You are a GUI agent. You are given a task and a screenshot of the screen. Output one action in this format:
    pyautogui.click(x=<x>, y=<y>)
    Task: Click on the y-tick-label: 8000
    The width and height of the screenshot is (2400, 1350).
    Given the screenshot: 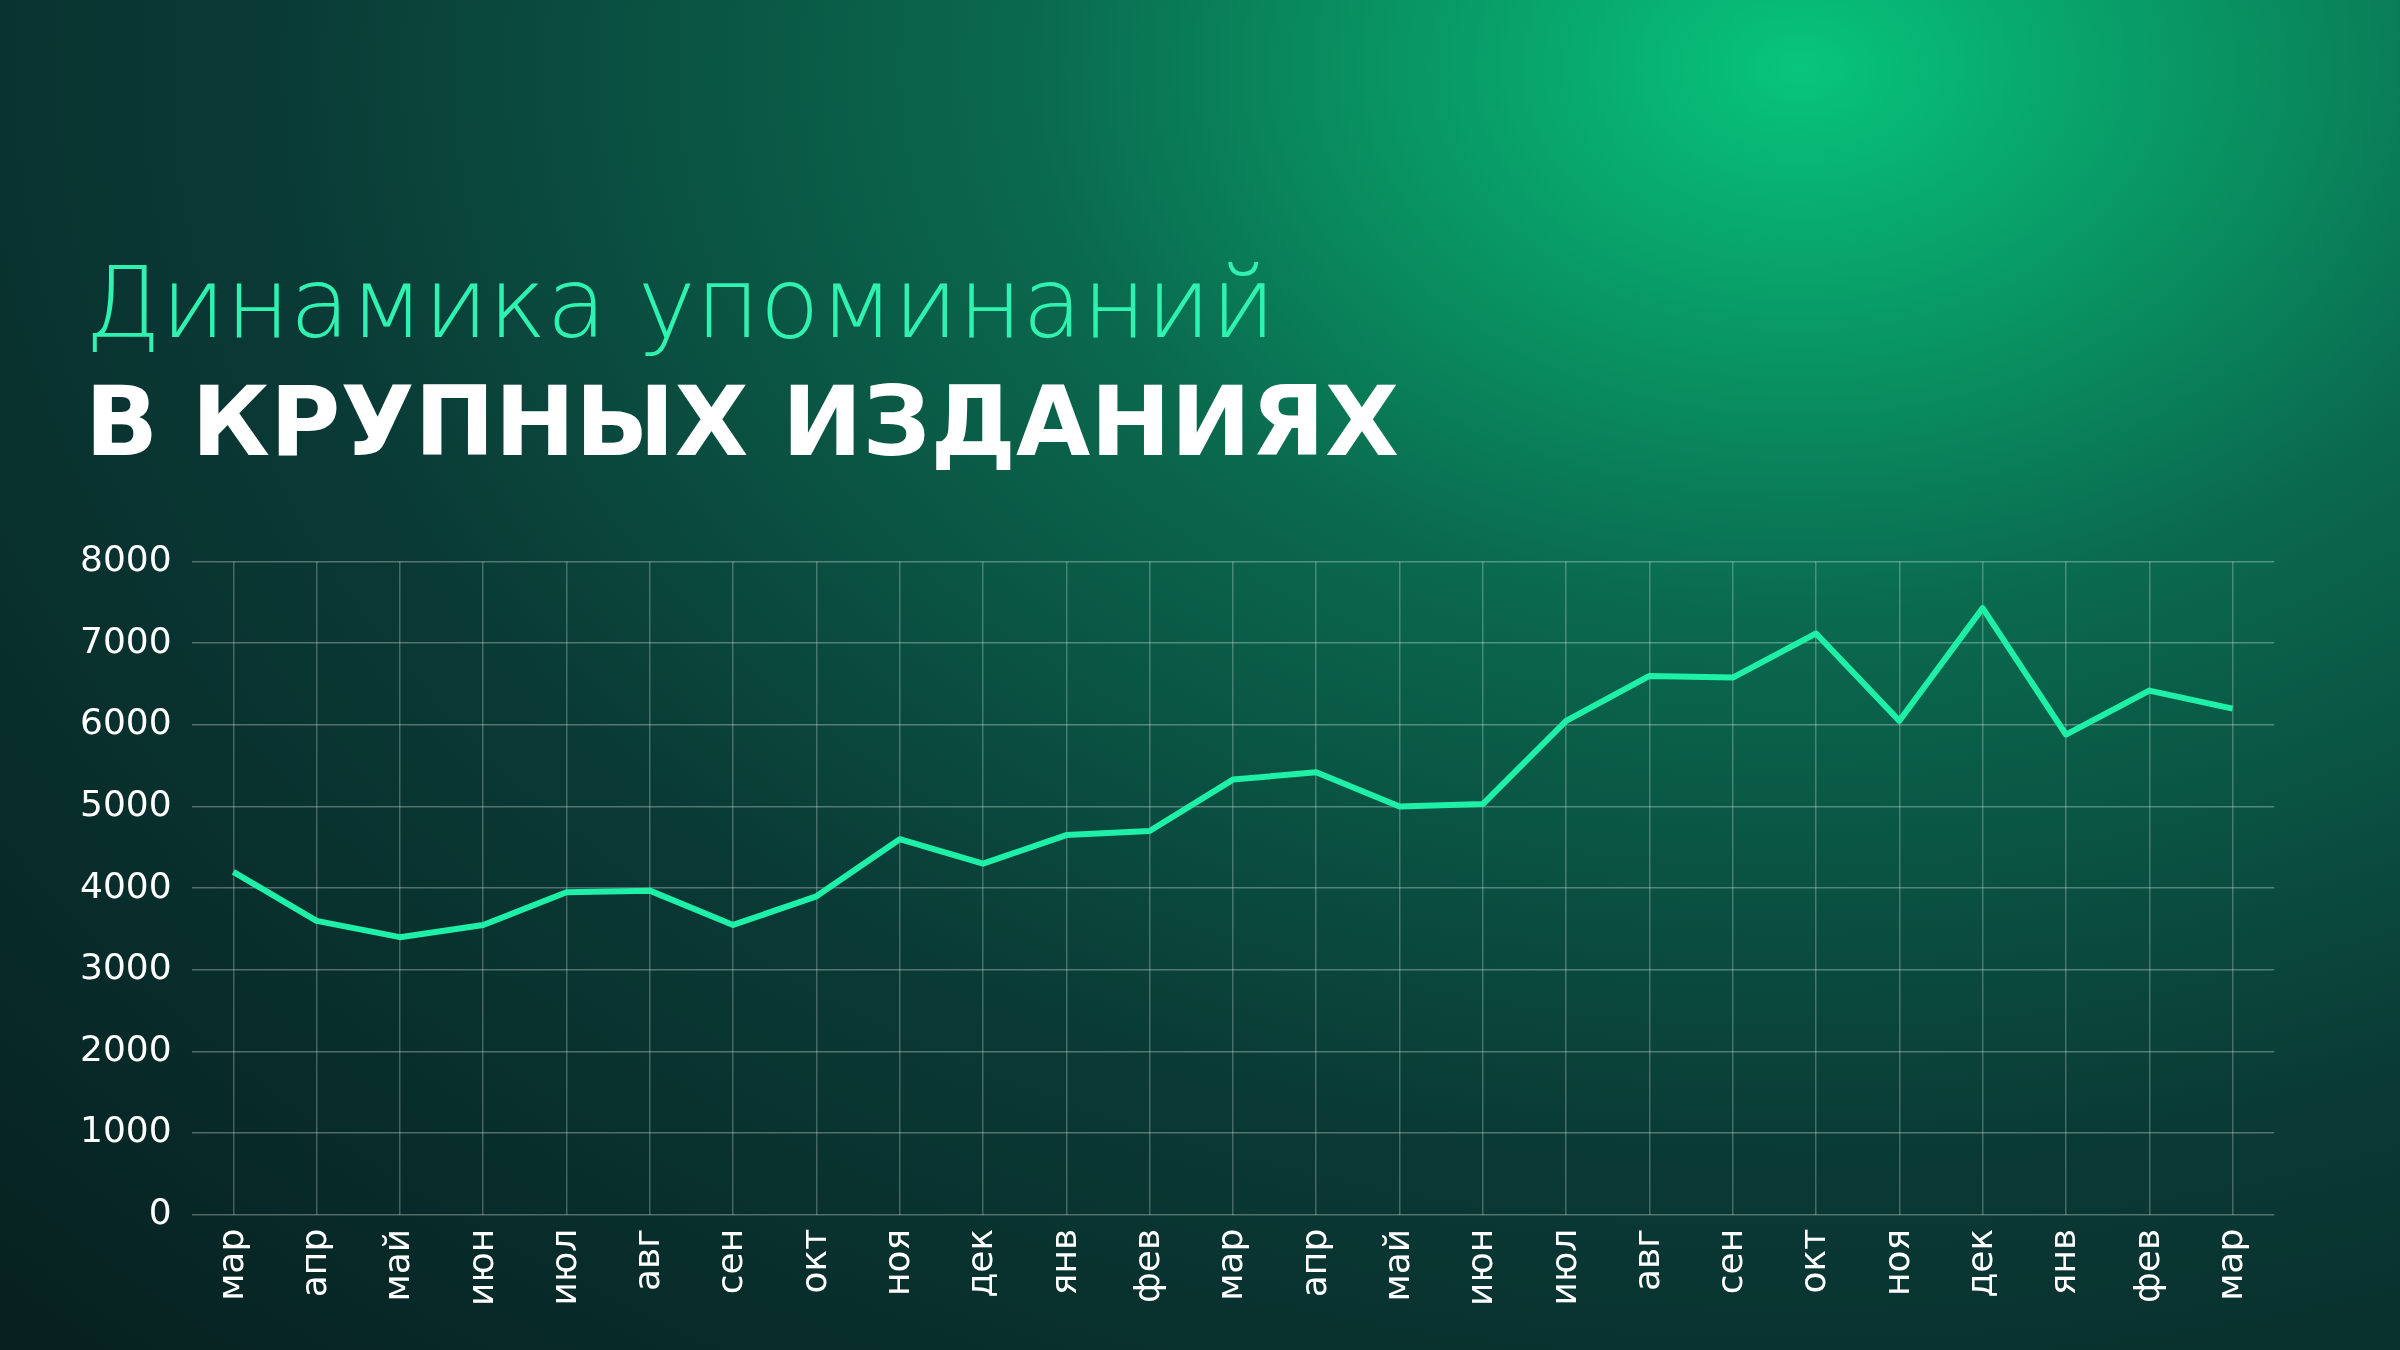 What is the action you would take?
    pyautogui.click(x=125, y=558)
    